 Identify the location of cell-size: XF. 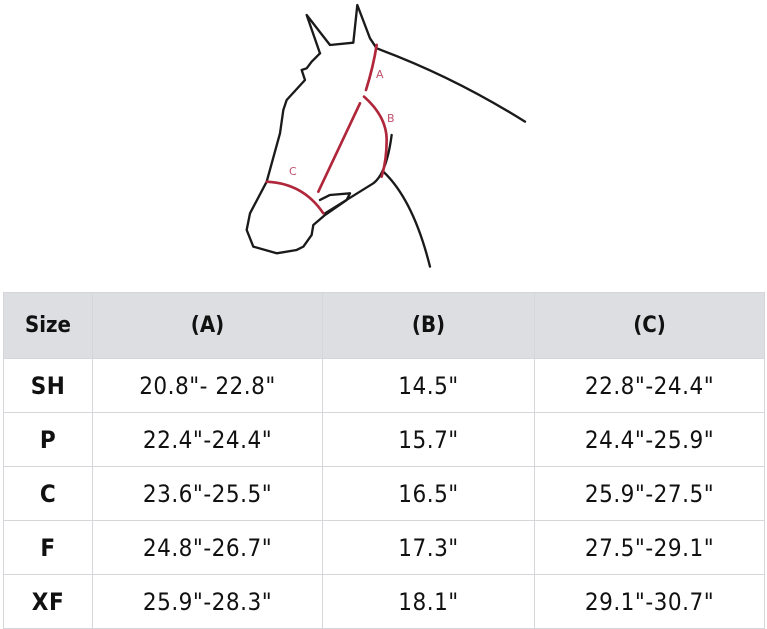
(48, 601).